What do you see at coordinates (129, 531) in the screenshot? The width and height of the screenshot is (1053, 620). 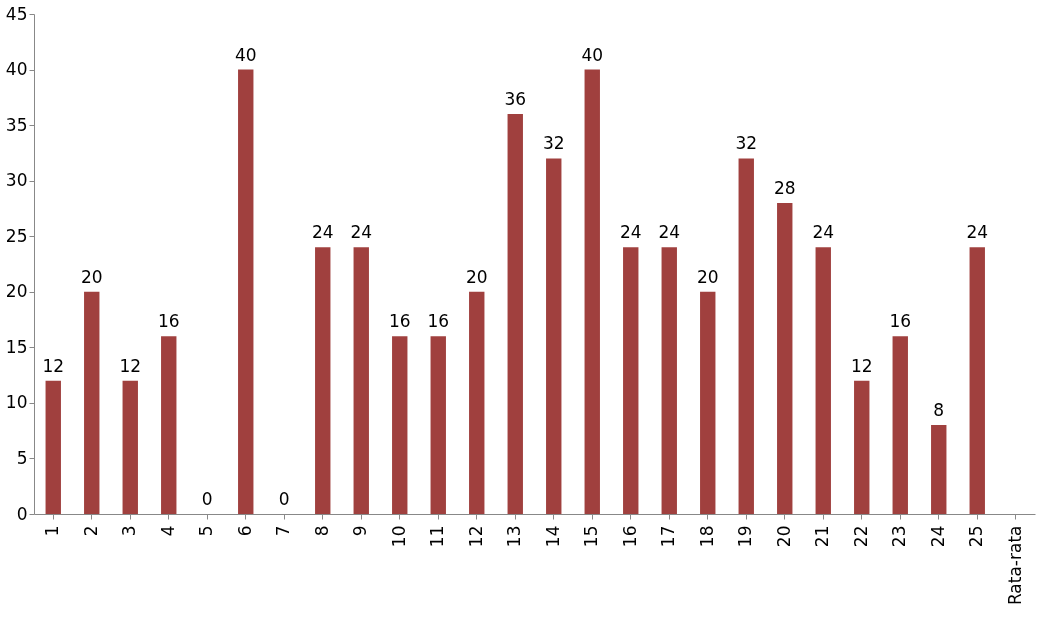 I see `x-tick-label: 3` at bounding box center [129, 531].